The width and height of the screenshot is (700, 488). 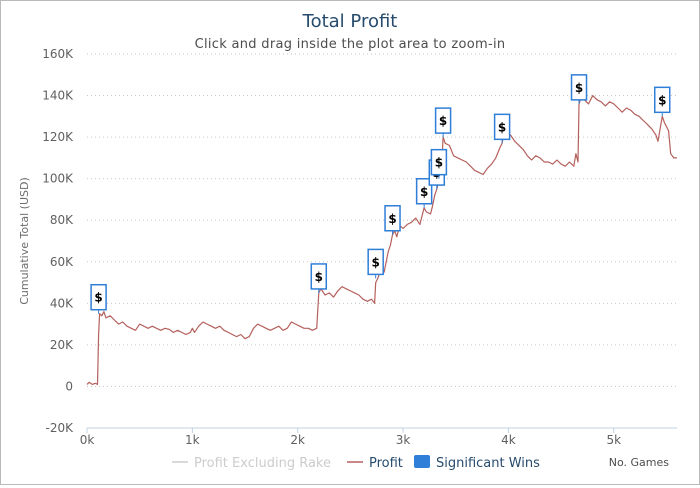 What do you see at coordinates (403, 440) in the screenshot?
I see `x-tick-label: 3k` at bounding box center [403, 440].